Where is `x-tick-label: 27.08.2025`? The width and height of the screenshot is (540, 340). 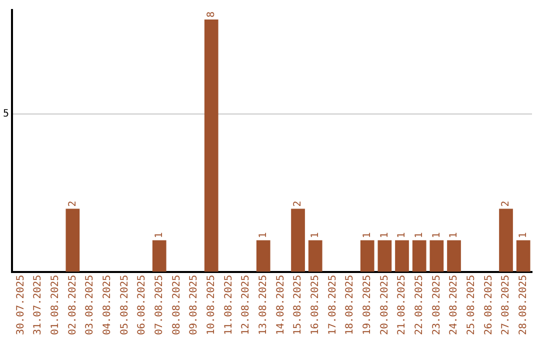
x-tick-label: 27.08.2025 is located at coordinates (506, 305).